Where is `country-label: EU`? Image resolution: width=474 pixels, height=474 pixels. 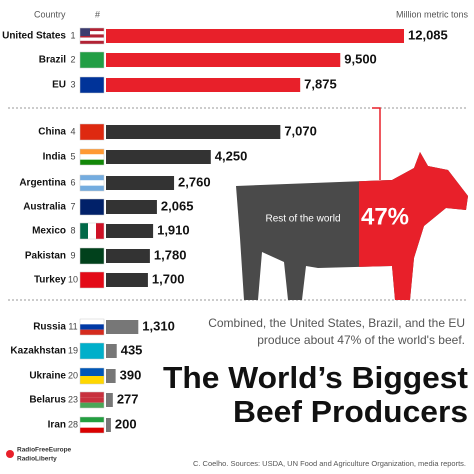 country-label: EU is located at coordinates (59, 85).